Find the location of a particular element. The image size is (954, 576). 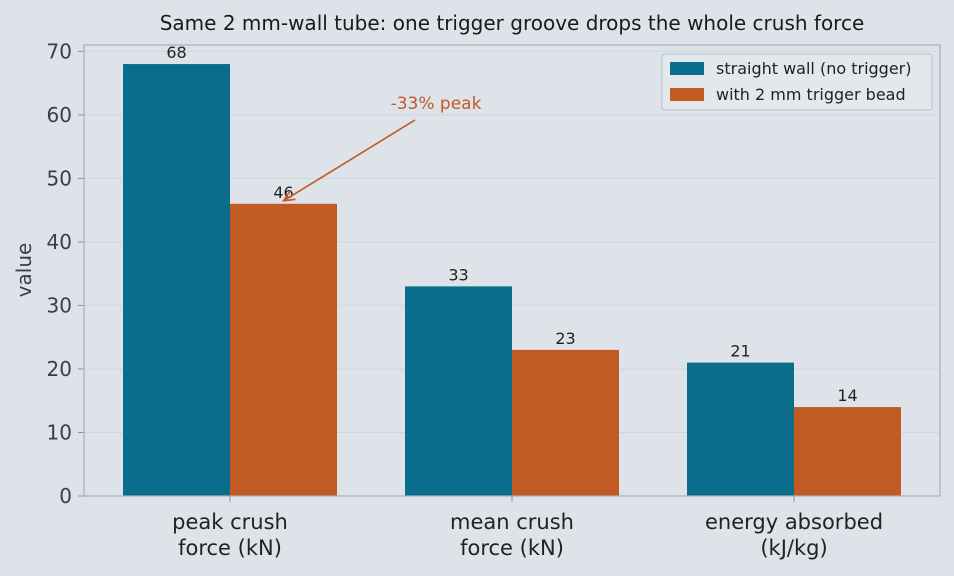

data-label: 21 is located at coordinates (740, 351).